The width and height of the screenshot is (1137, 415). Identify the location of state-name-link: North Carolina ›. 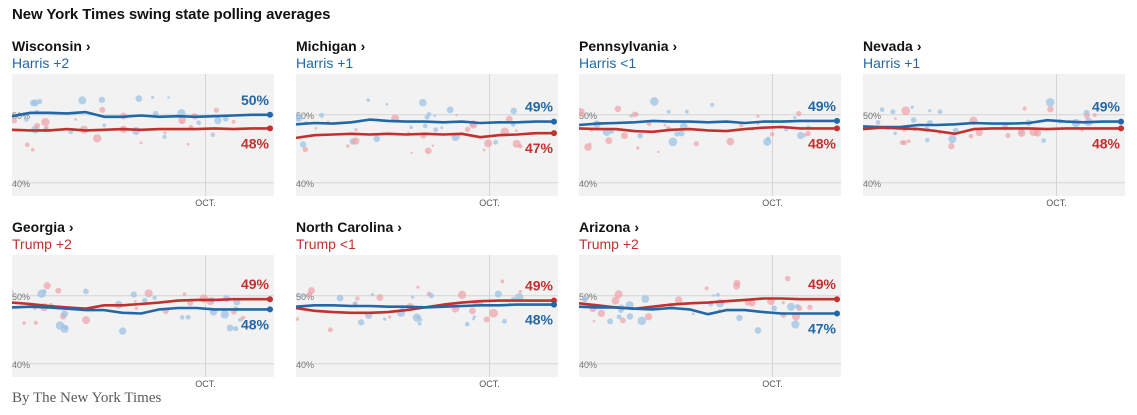
(349, 227).